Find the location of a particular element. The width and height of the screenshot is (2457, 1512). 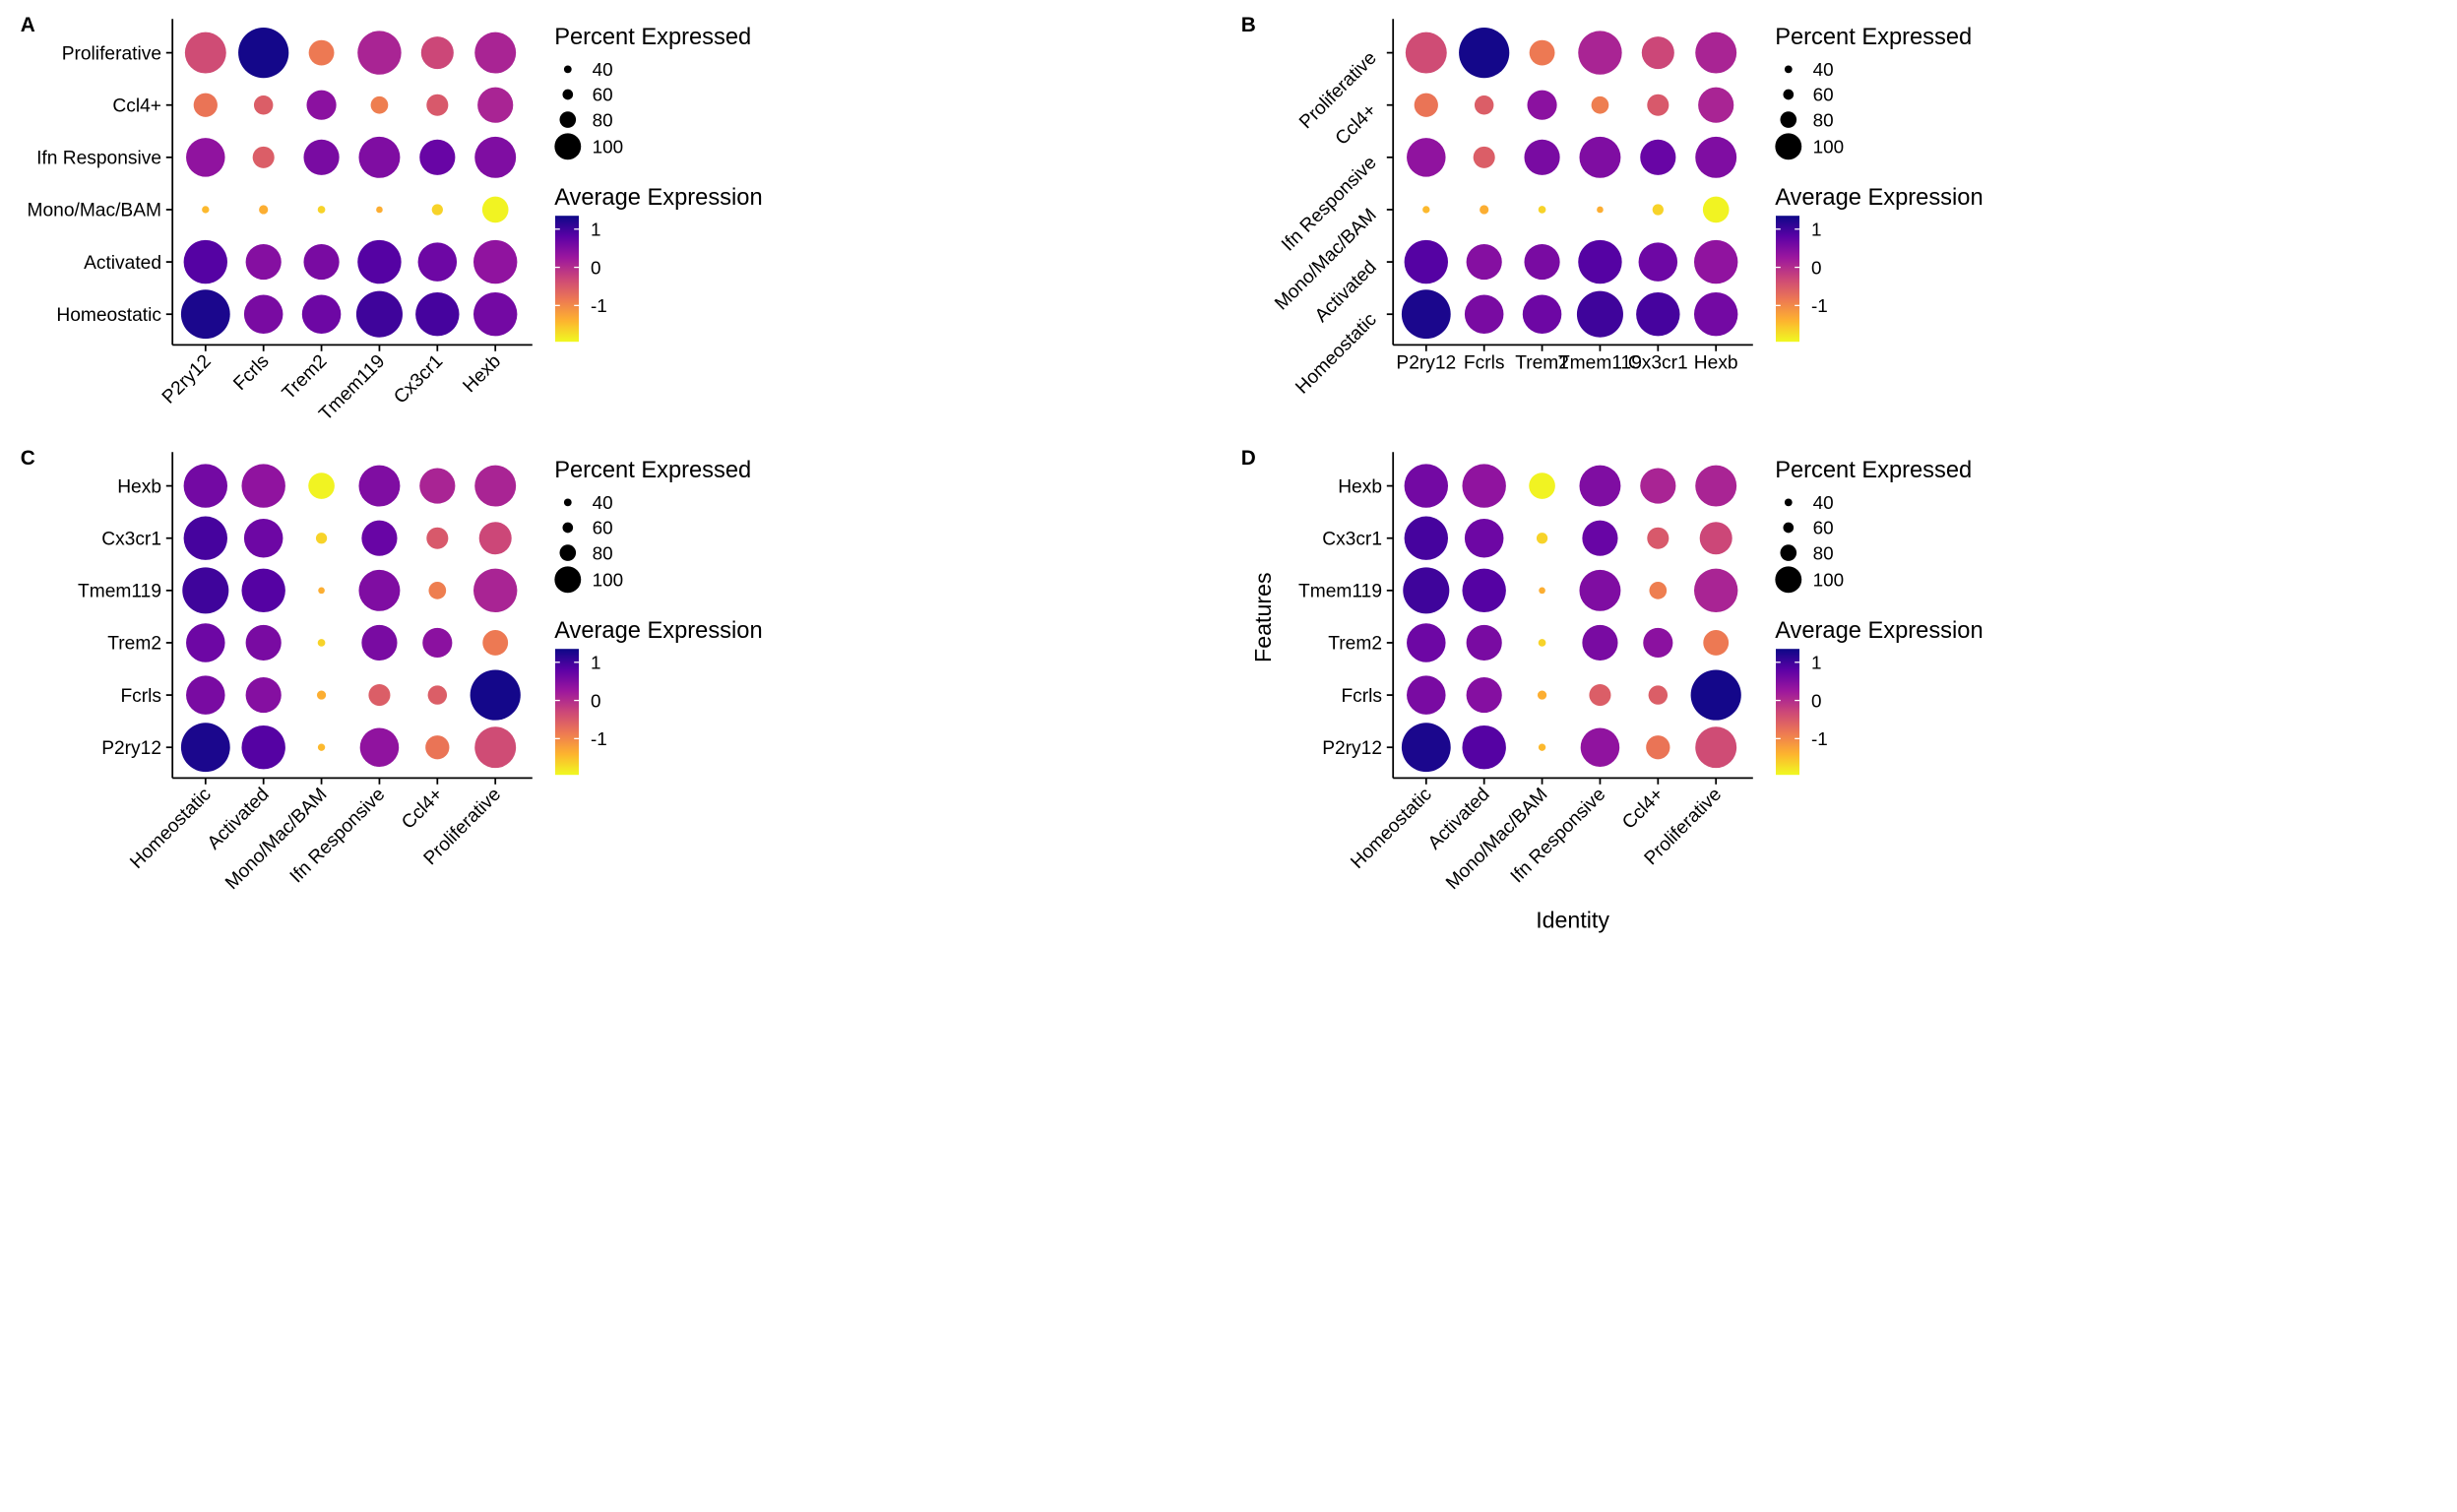

x-tick-label: Fcrls is located at coordinates (1484, 362).